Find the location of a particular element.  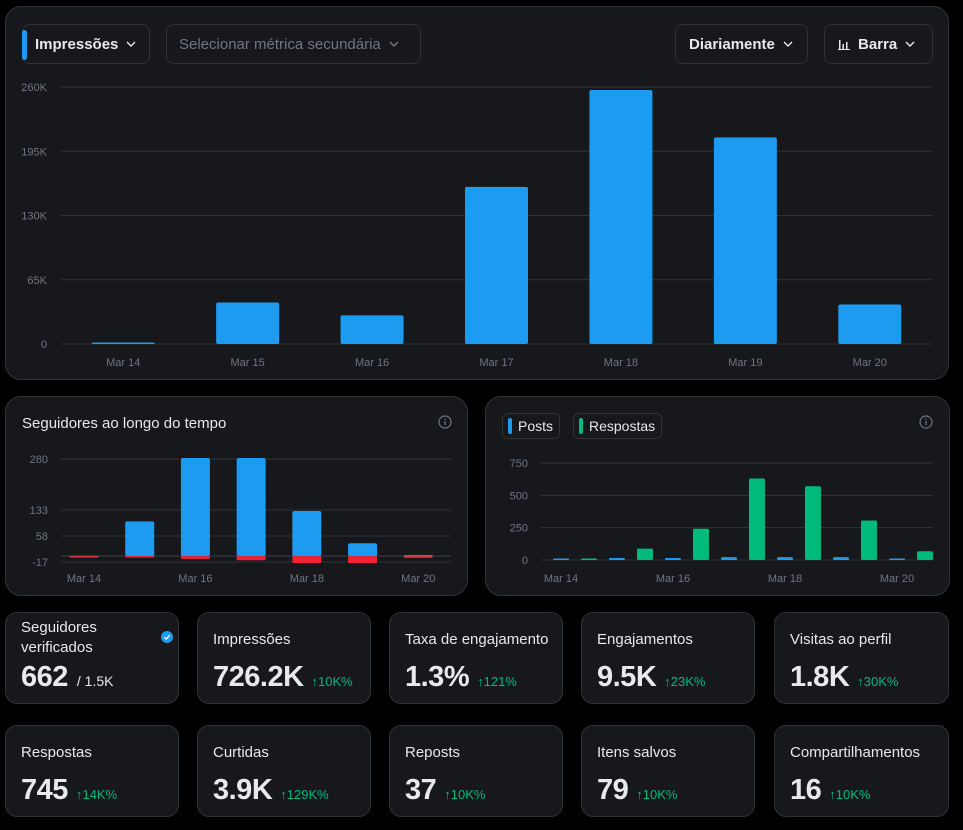

stat-card-engagement-rate: Taxa de engajamento 1.3% ↑121% is located at coordinates (476, 658).